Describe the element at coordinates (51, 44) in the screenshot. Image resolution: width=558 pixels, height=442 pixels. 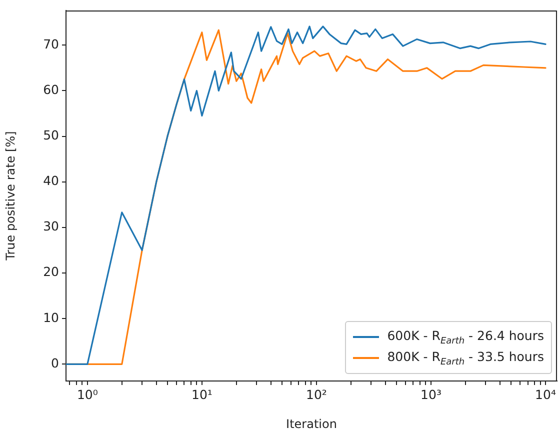
I see `y-tick-label: 70` at that location.